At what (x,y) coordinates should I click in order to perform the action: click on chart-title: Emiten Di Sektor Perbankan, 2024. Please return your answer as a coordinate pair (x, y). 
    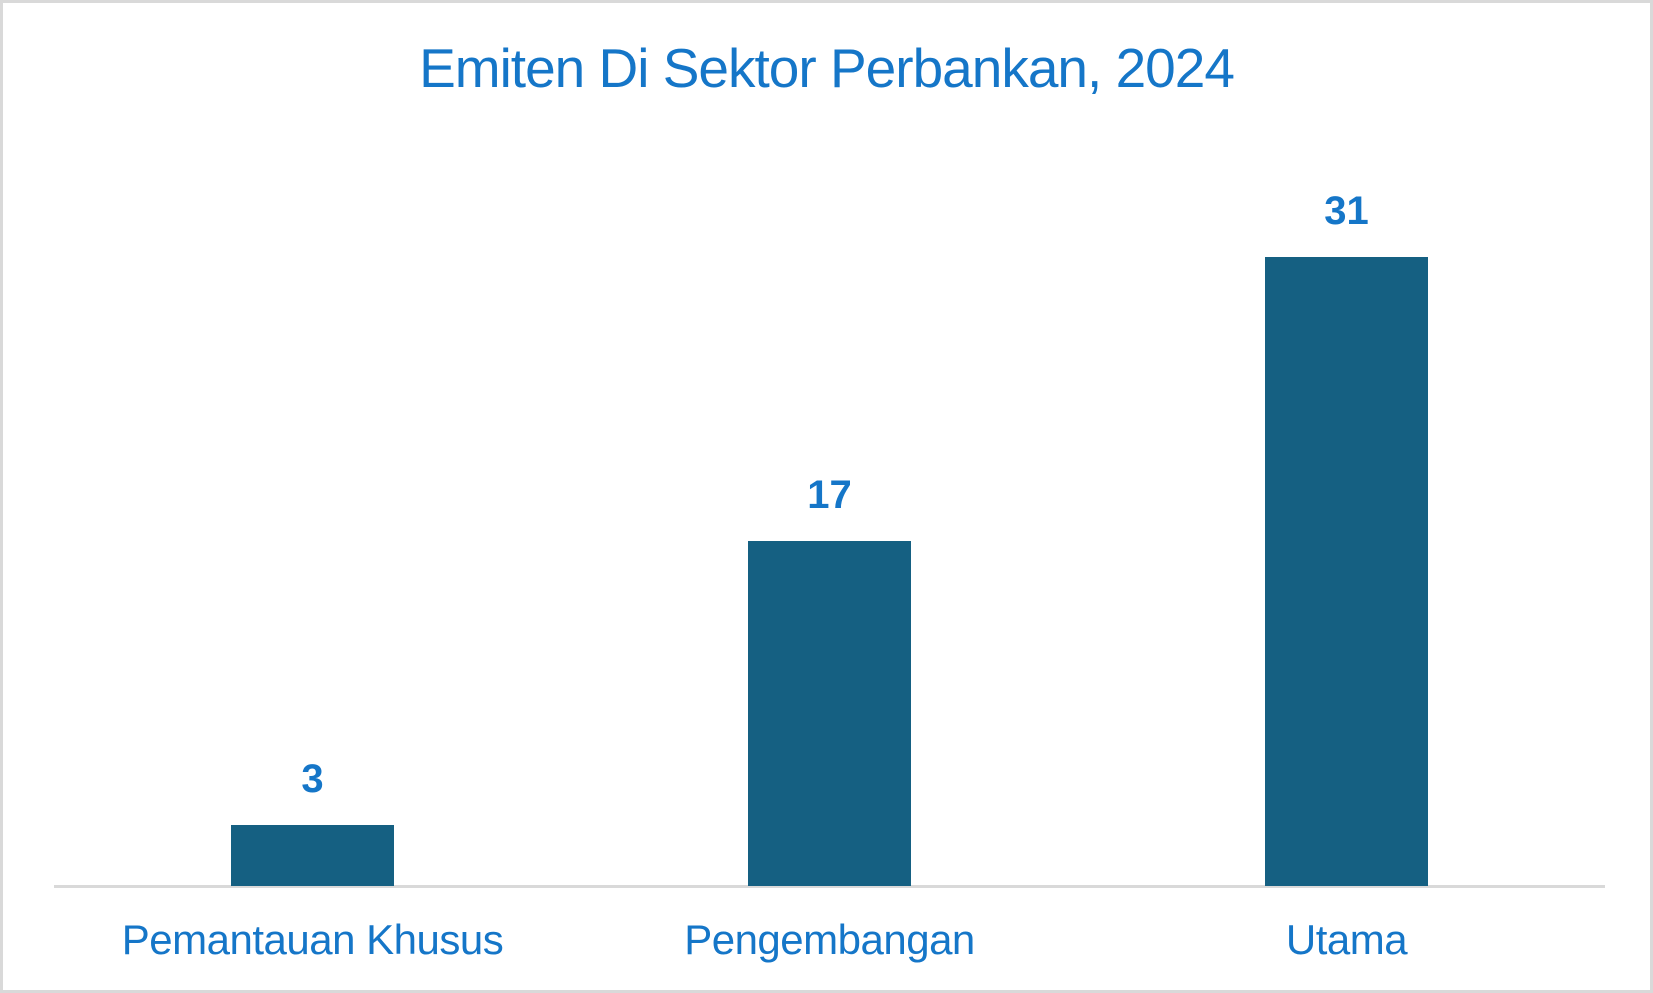
    Looking at the image, I should click on (827, 68).